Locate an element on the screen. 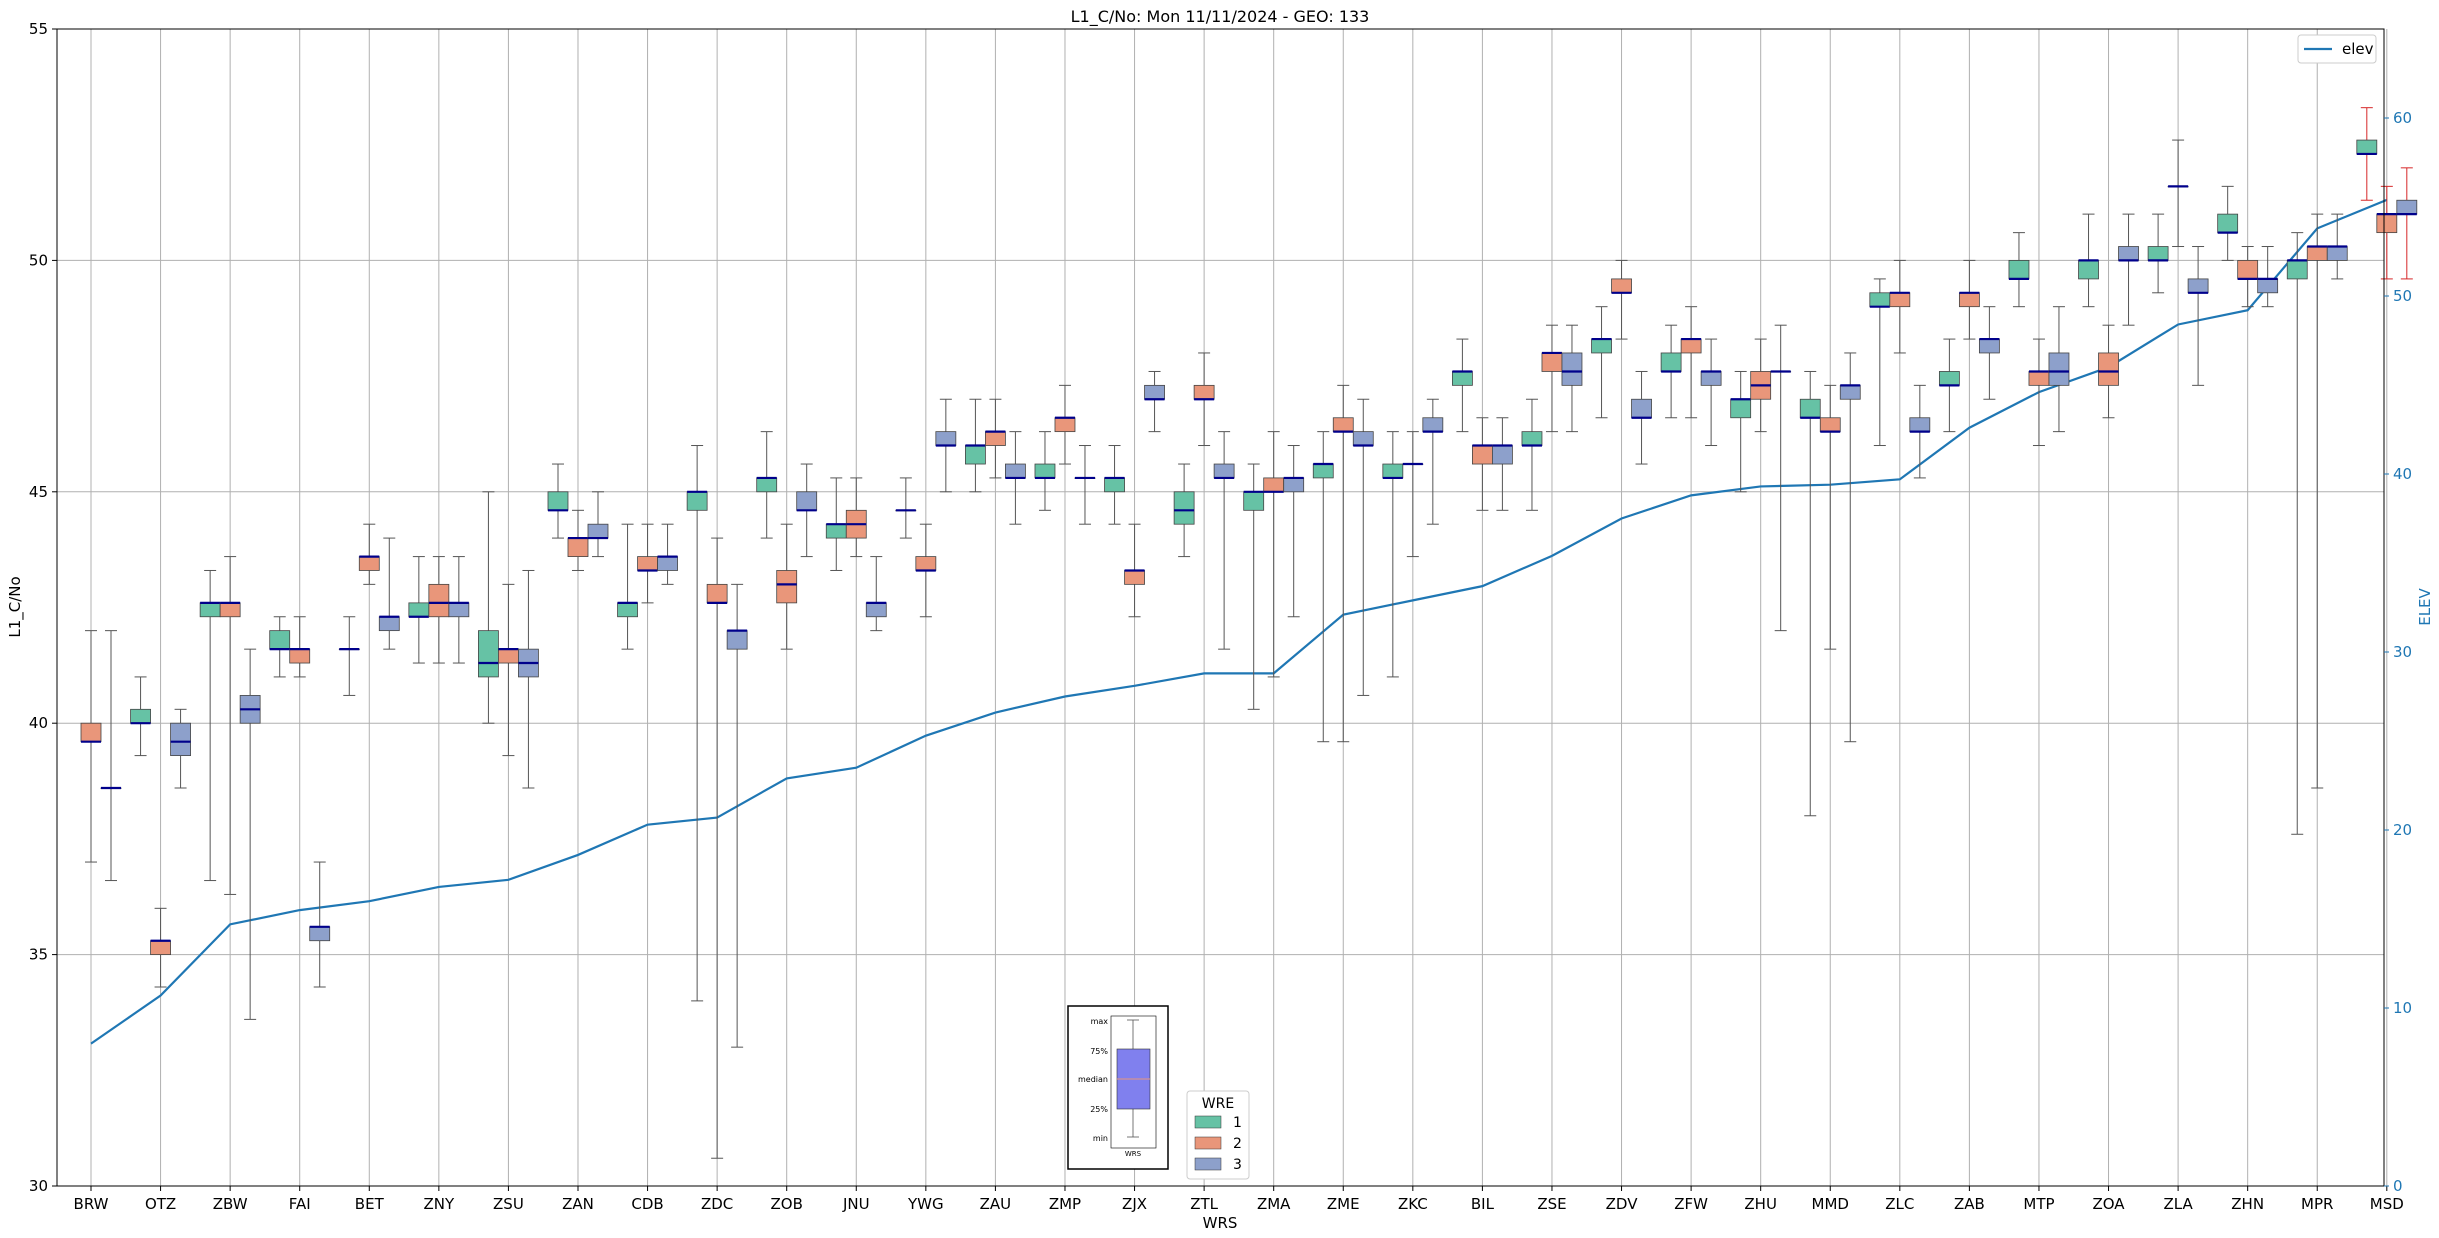 This screenshot has width=2439, height=1238. box-ztl-wre1 is located at coordinates (1184, 510).